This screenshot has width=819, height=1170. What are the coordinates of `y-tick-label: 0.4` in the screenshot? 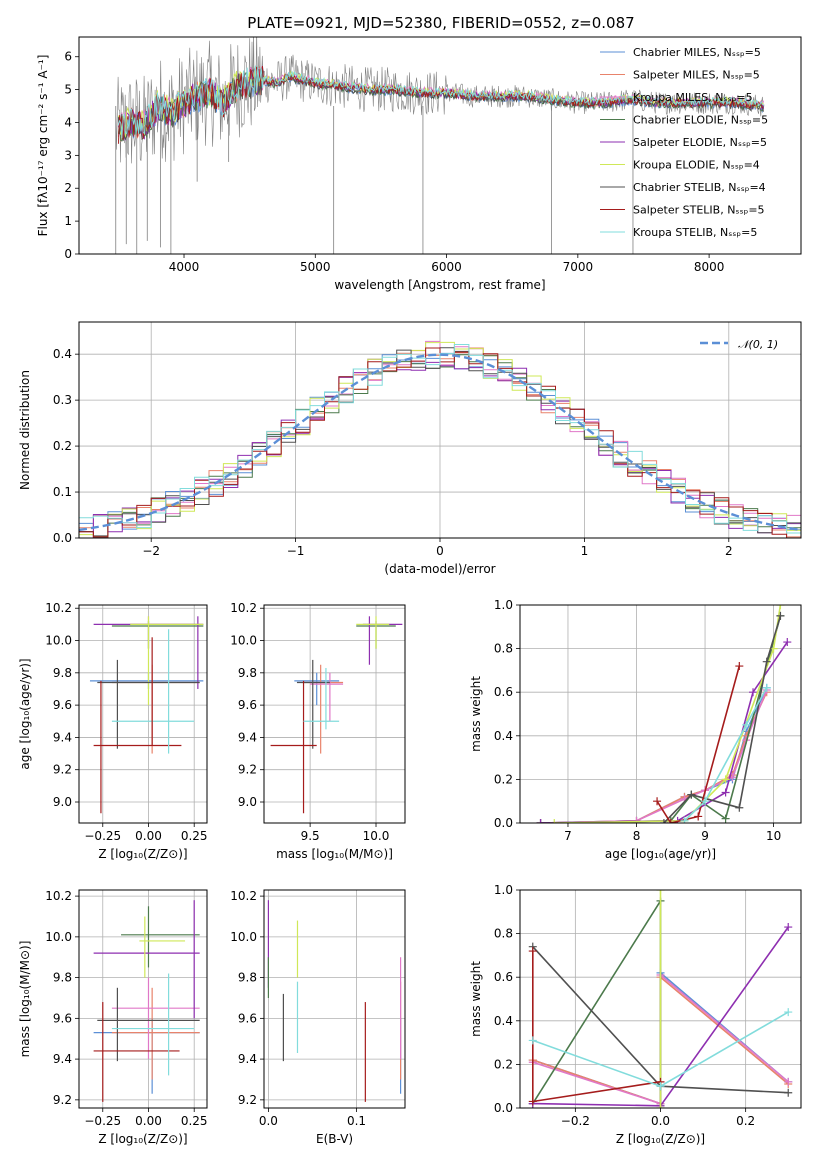 It's located at (503, 736).